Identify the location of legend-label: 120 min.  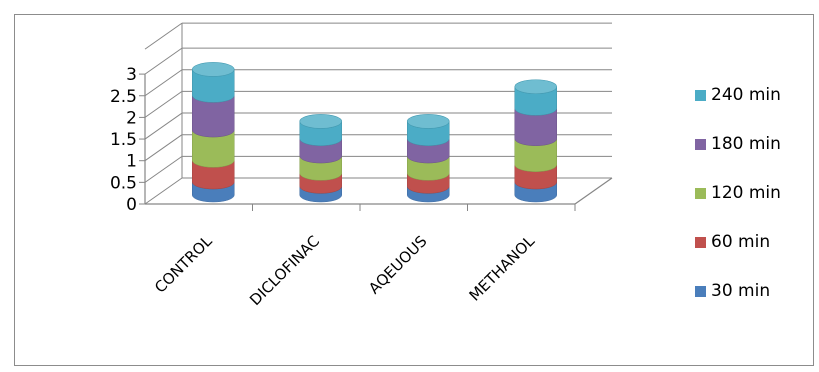
(746, 193).